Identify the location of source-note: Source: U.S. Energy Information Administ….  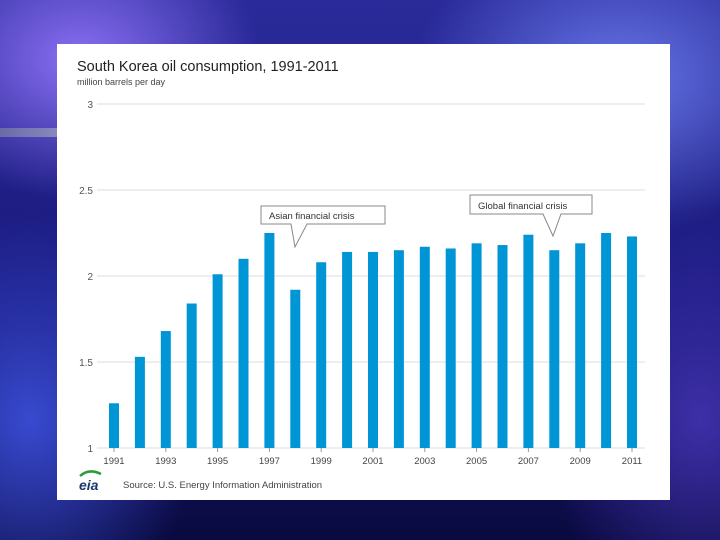
(222, 485).